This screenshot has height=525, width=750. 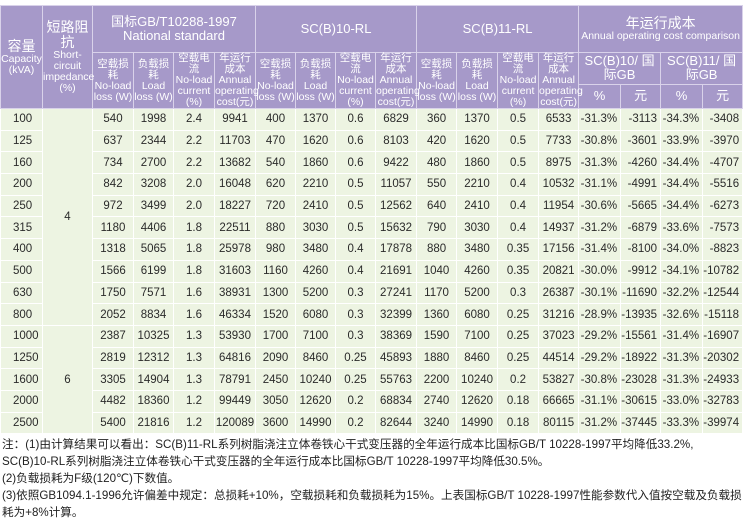 What do you see at coordinates (315, 91) in the screenshot?
I see `subcolumn-en: Load loss (W)` at bounding box center [315, 91].